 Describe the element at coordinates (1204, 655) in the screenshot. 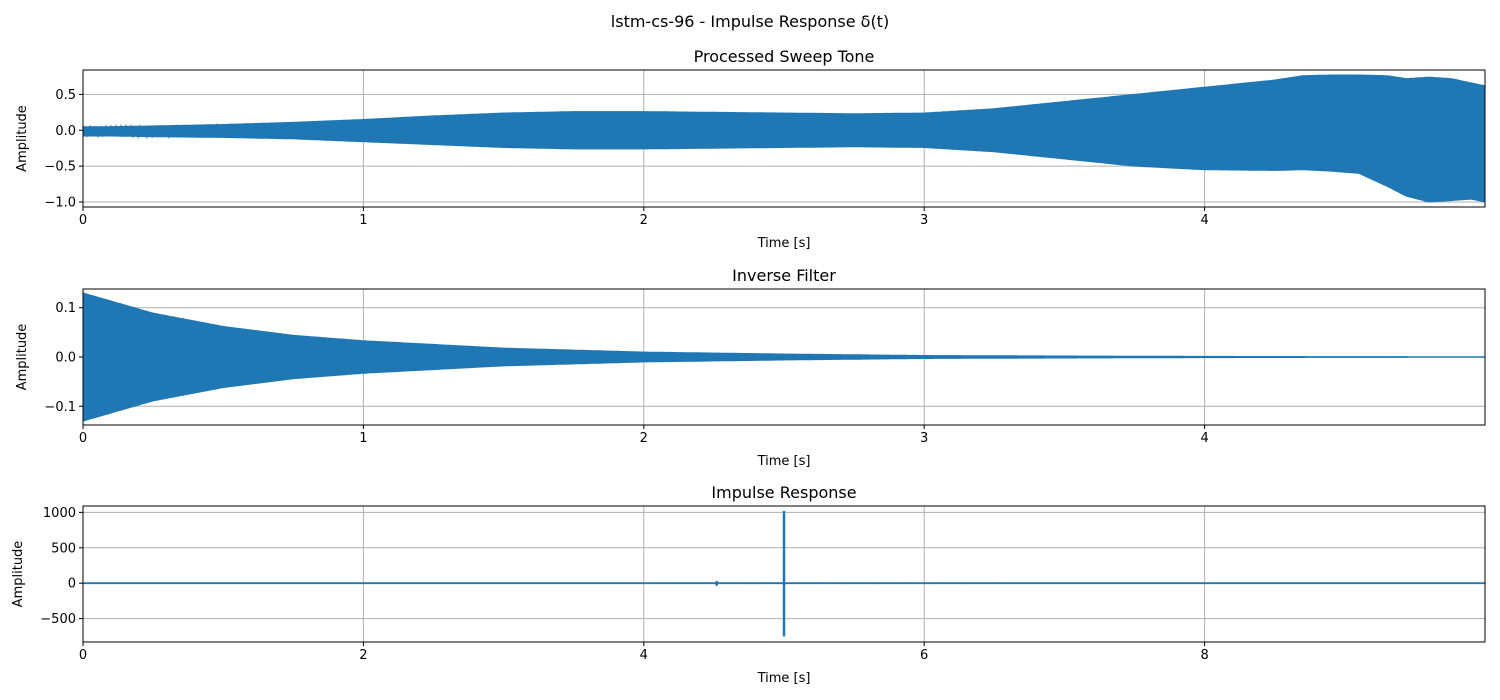

I see `xtick-label: 8` at that location.